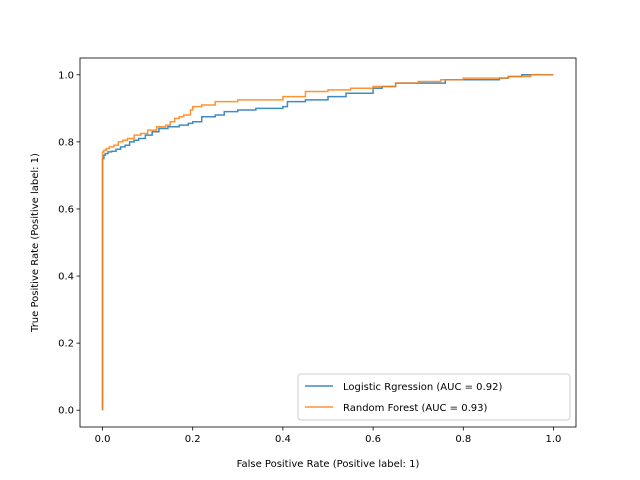 The image size is (640, 480). Describe the element at coordinates (283, 439) in the screenshot. I see `x-tick-label: 0.4` at that location.